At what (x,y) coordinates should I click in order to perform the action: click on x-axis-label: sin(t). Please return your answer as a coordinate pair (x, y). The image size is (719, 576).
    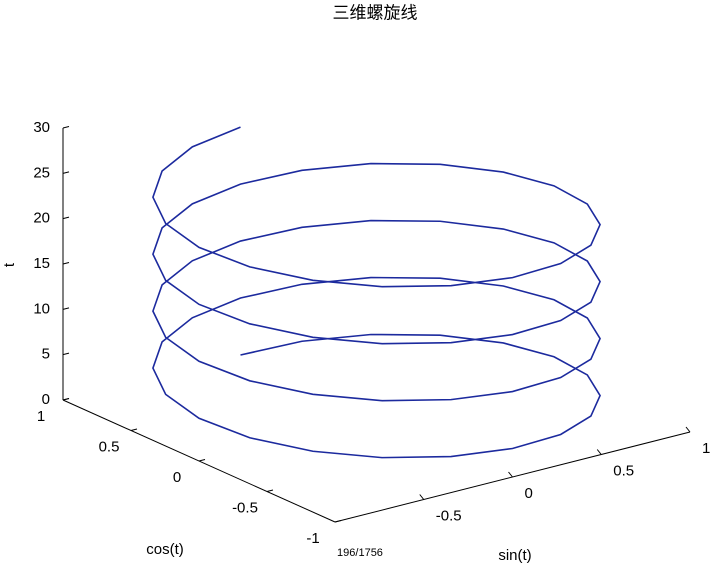
    Looking at the image, I should click on (514, 555).